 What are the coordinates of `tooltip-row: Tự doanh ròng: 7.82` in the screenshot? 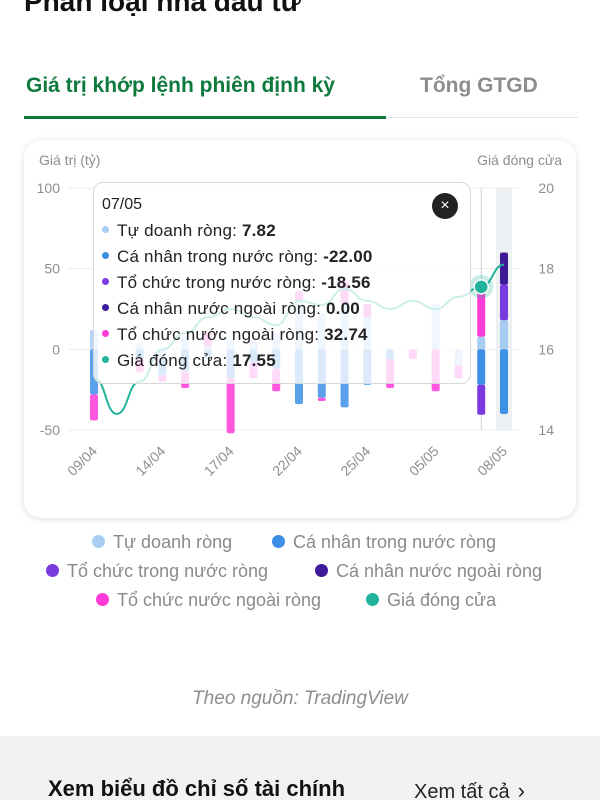 It's located at (189, 231).